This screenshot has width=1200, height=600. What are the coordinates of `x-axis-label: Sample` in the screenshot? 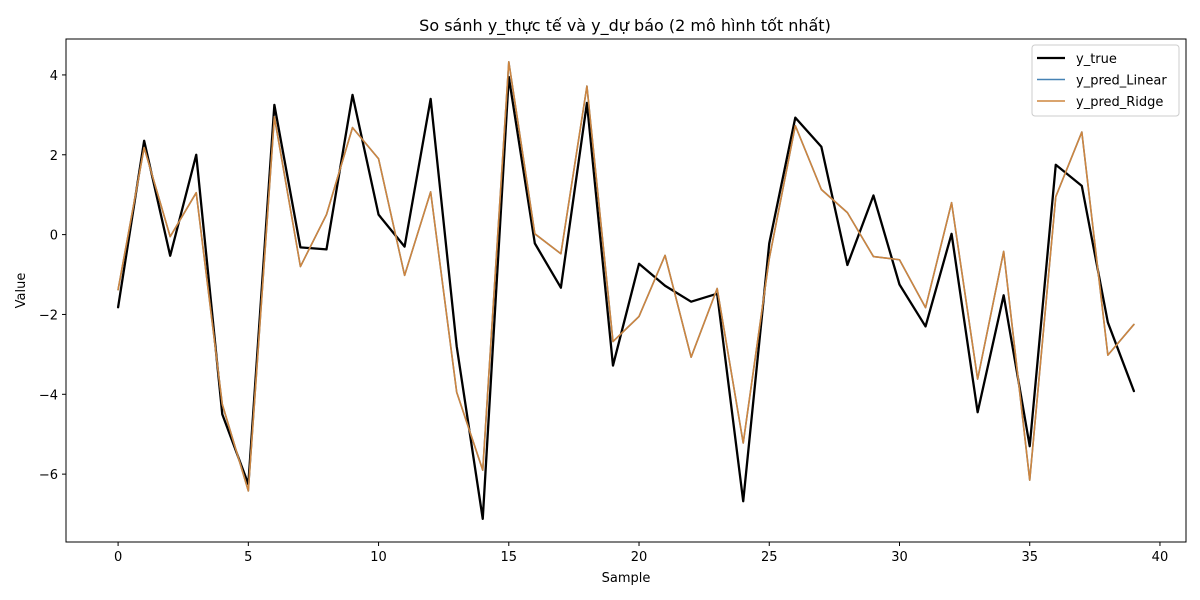 It's located at (626, 578).